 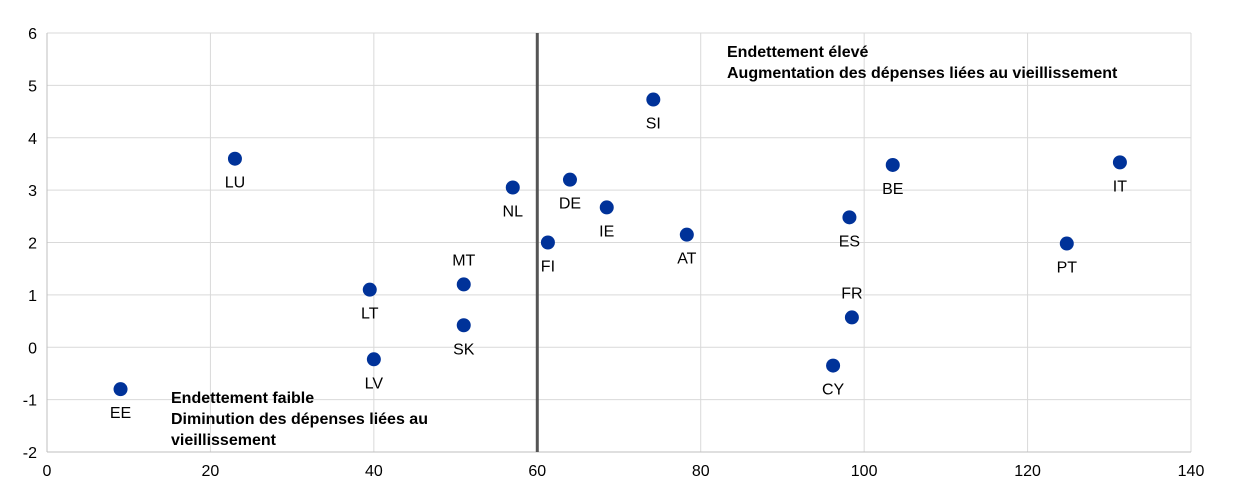 I want to click on point-label-mt: MT, so click(x=463, y=260).